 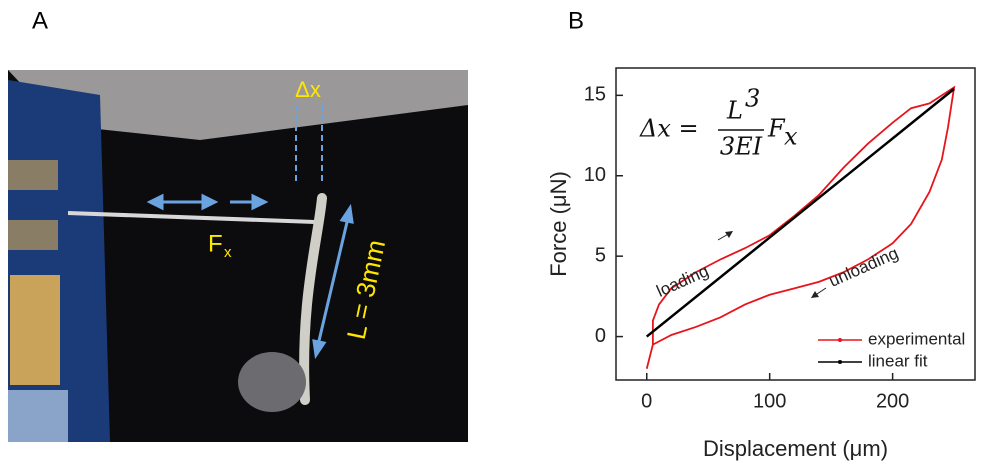 What do you see at coordinates (898, 360) in the screenshot?
I see `legend-label: linear fit` at bounding box center [898, 360].